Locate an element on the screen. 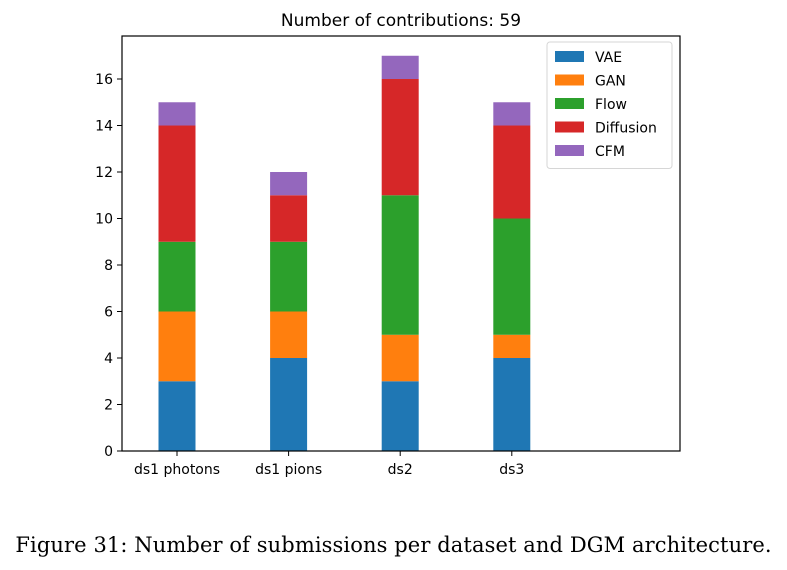  y-tick-label: 12 is located at coordinates (104, 173).